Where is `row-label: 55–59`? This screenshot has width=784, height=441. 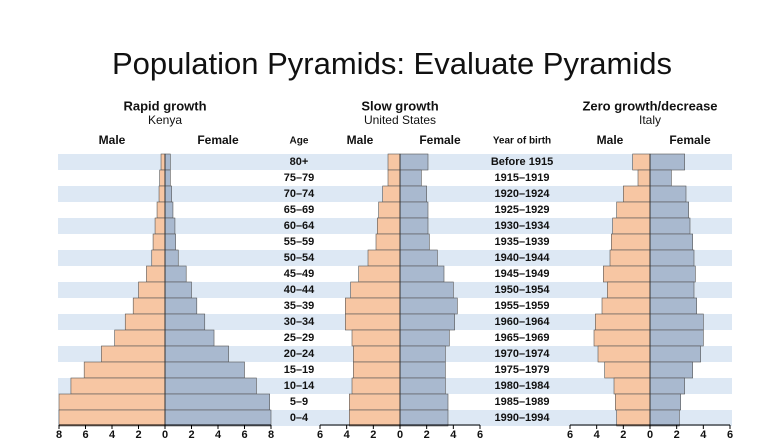 row-label: 55–59 is located at coordinates (299, 242).